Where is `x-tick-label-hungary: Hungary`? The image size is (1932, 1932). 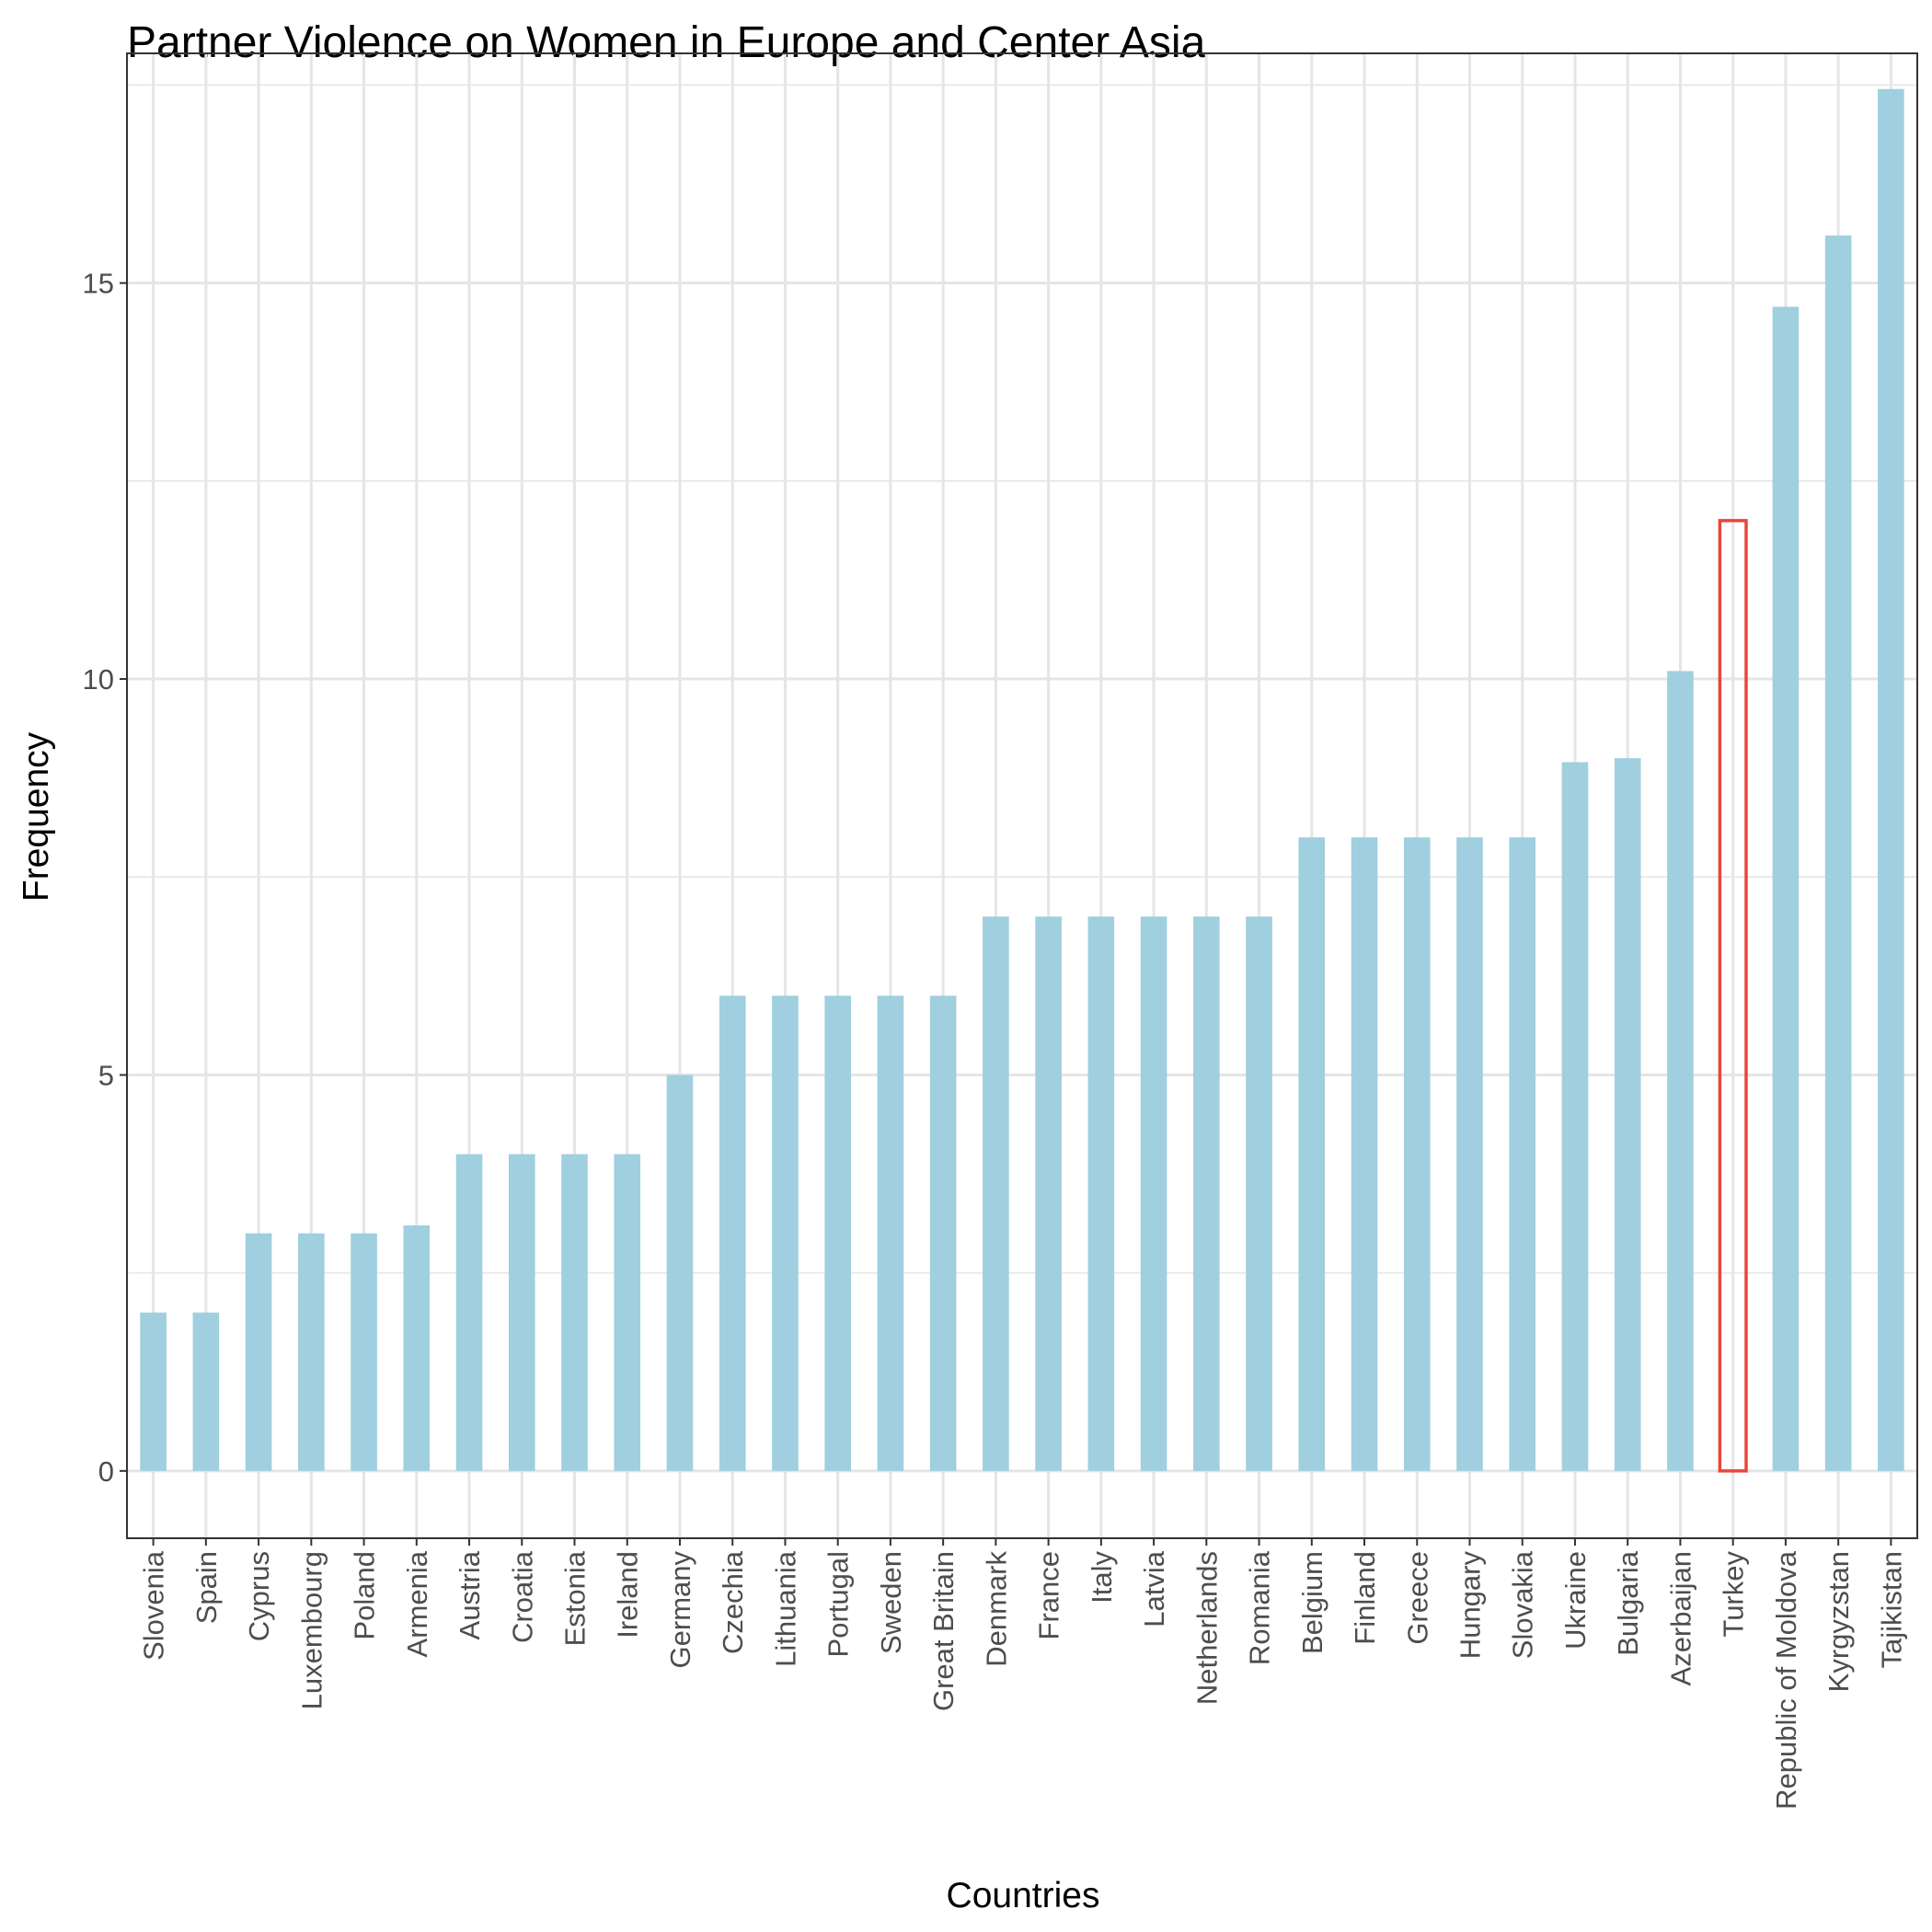
x-tick-label-hungary: Hungary is located at coordinates (1471, 1605).